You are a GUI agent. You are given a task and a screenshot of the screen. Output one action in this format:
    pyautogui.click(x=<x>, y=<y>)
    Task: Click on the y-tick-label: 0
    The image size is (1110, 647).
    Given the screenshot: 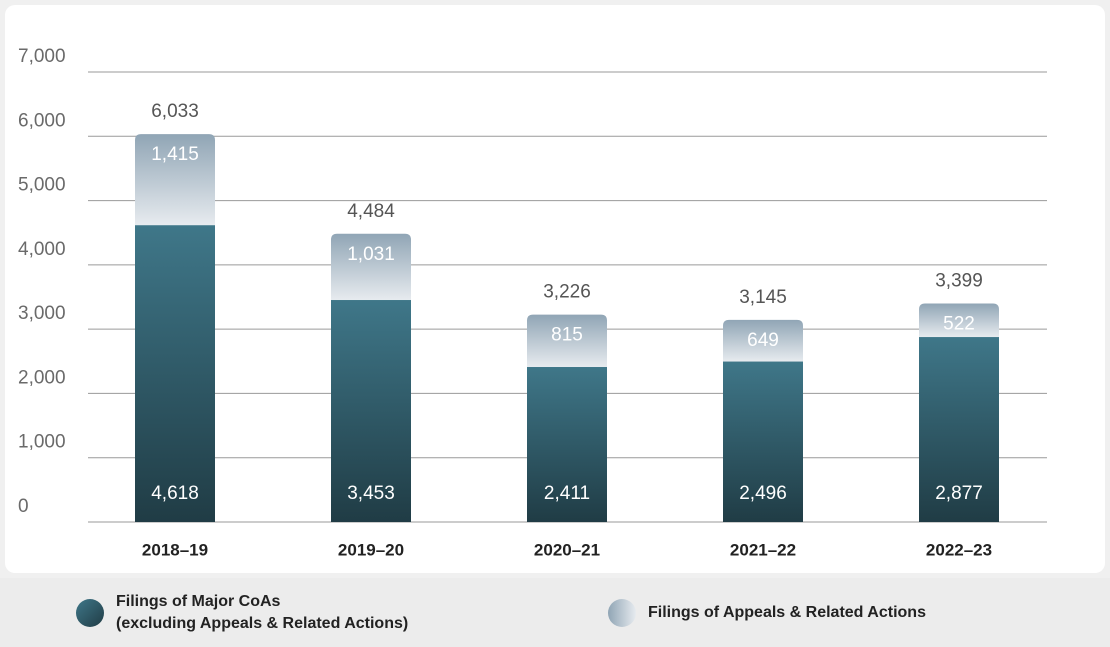 What is the action you would take?
    pyautogui.click(x=23, y=506)
    